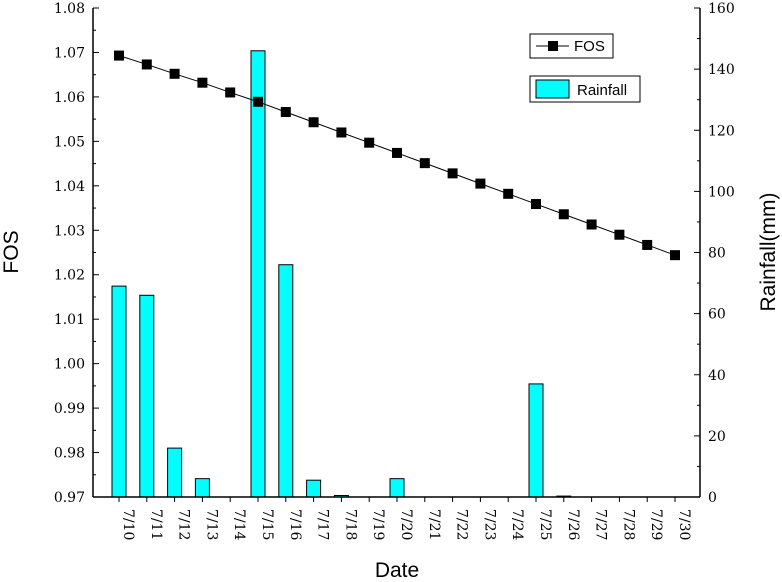 The image size is (782, 582). What do you see at coordinates (717, 437) in the screenshot?
I see `right-tick-label: 20` at bounding box center [717, 437].